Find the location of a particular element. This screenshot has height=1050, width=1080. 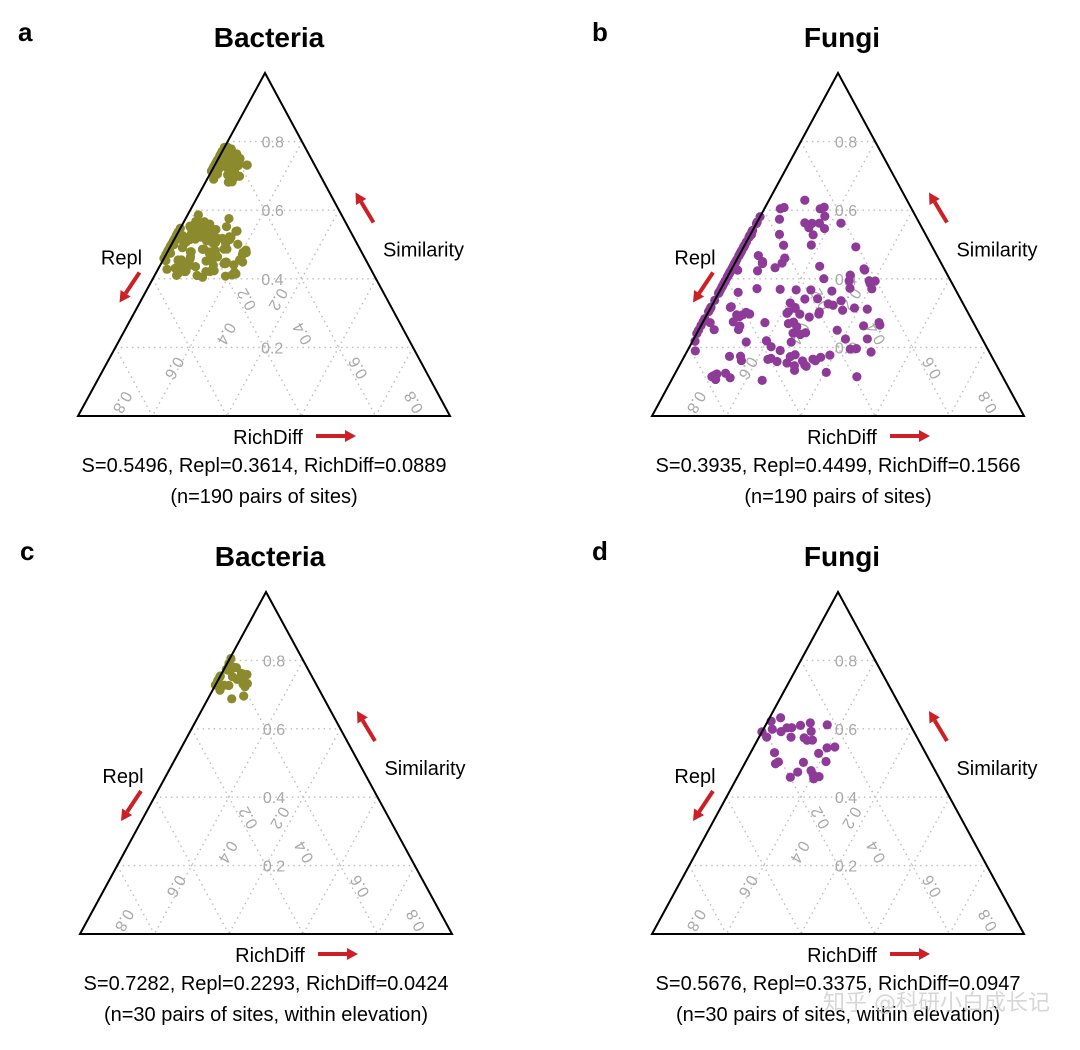

ternary-grid is located at coordinates (264, 278).